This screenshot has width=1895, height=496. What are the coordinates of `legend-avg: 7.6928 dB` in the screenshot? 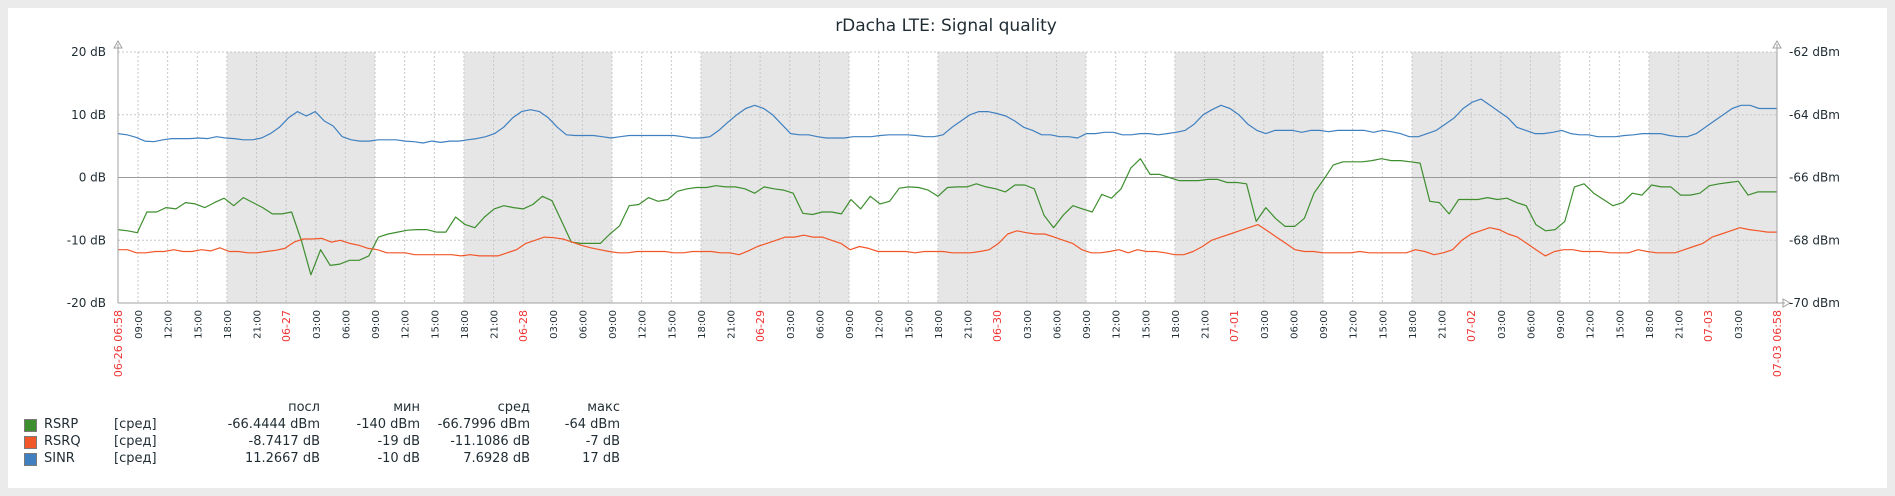 It's located at (496, 458).